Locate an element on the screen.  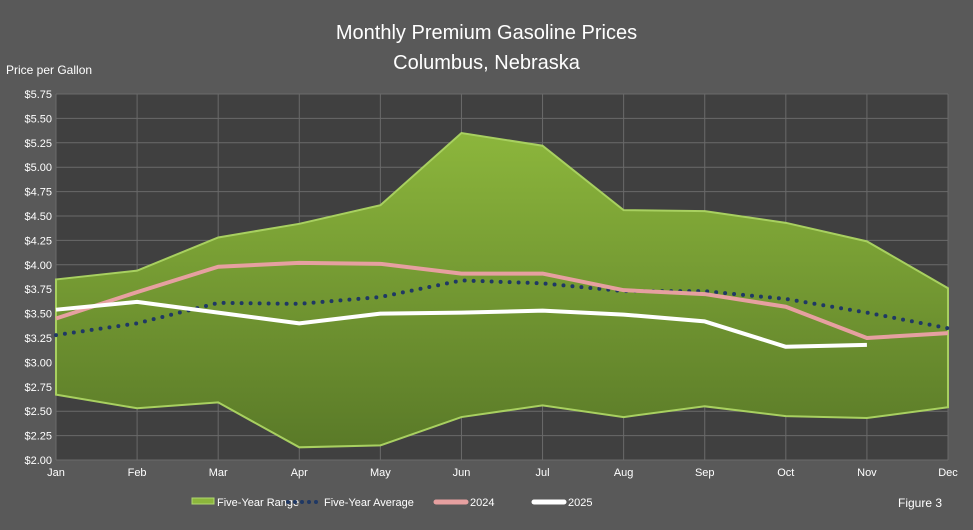
x-tick-label: Sep is located at coordinates (705, 473).